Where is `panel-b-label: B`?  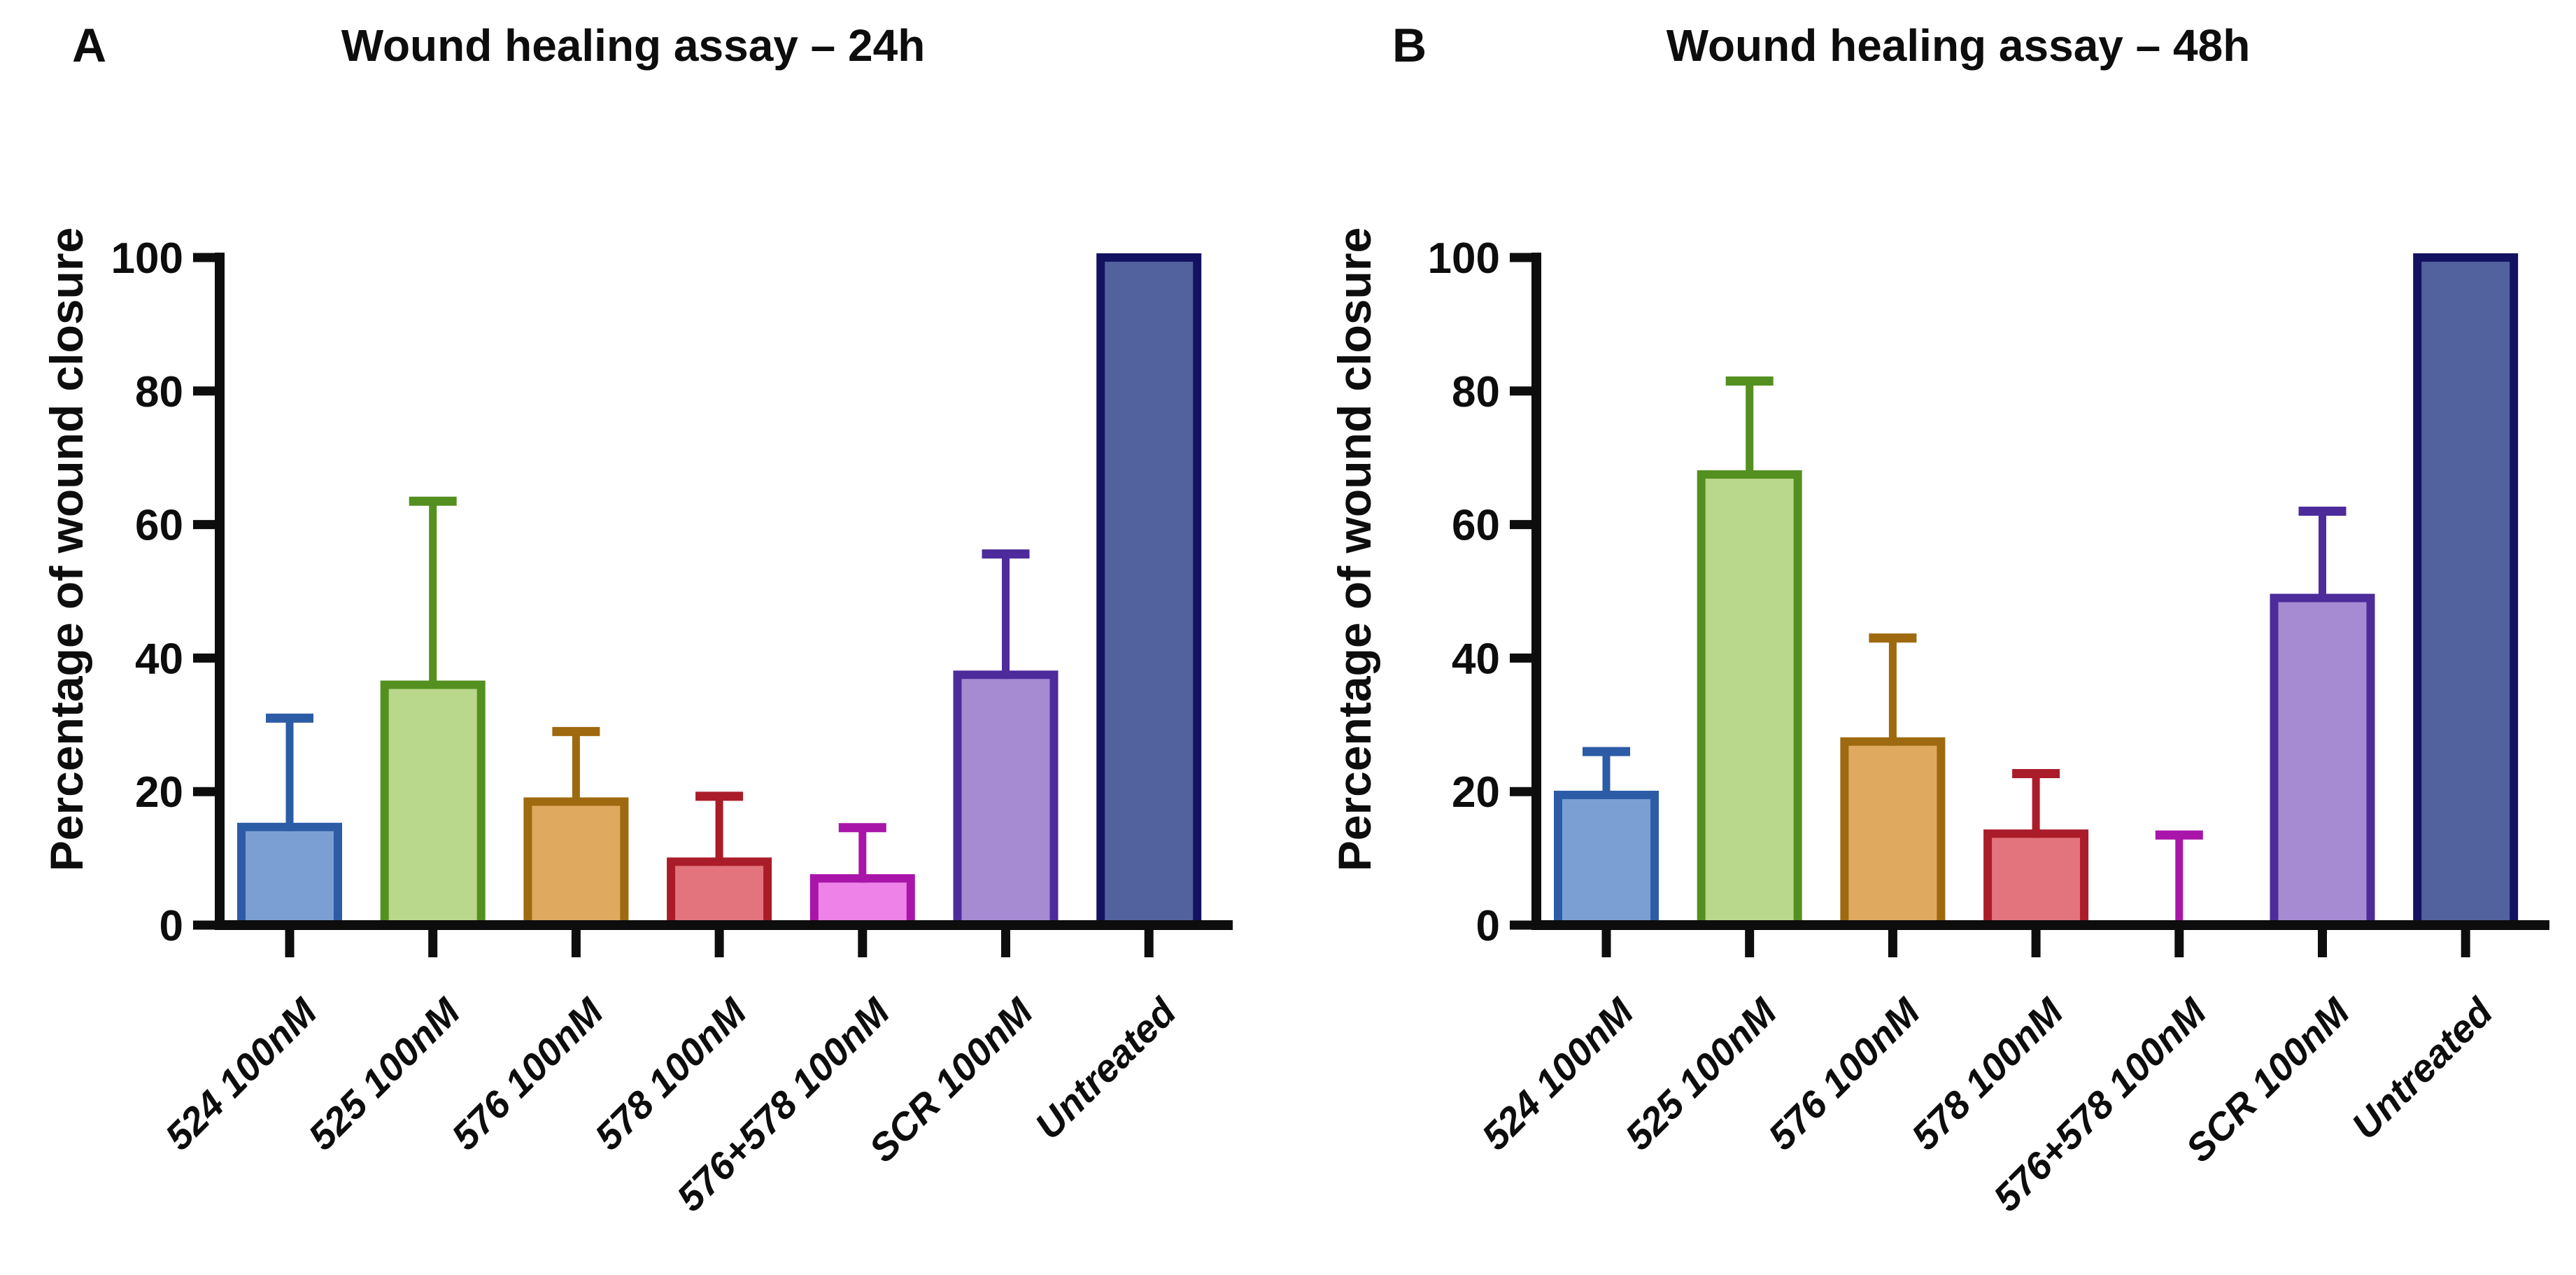
panel-b-label: B is located at coordinates (1409, 45).